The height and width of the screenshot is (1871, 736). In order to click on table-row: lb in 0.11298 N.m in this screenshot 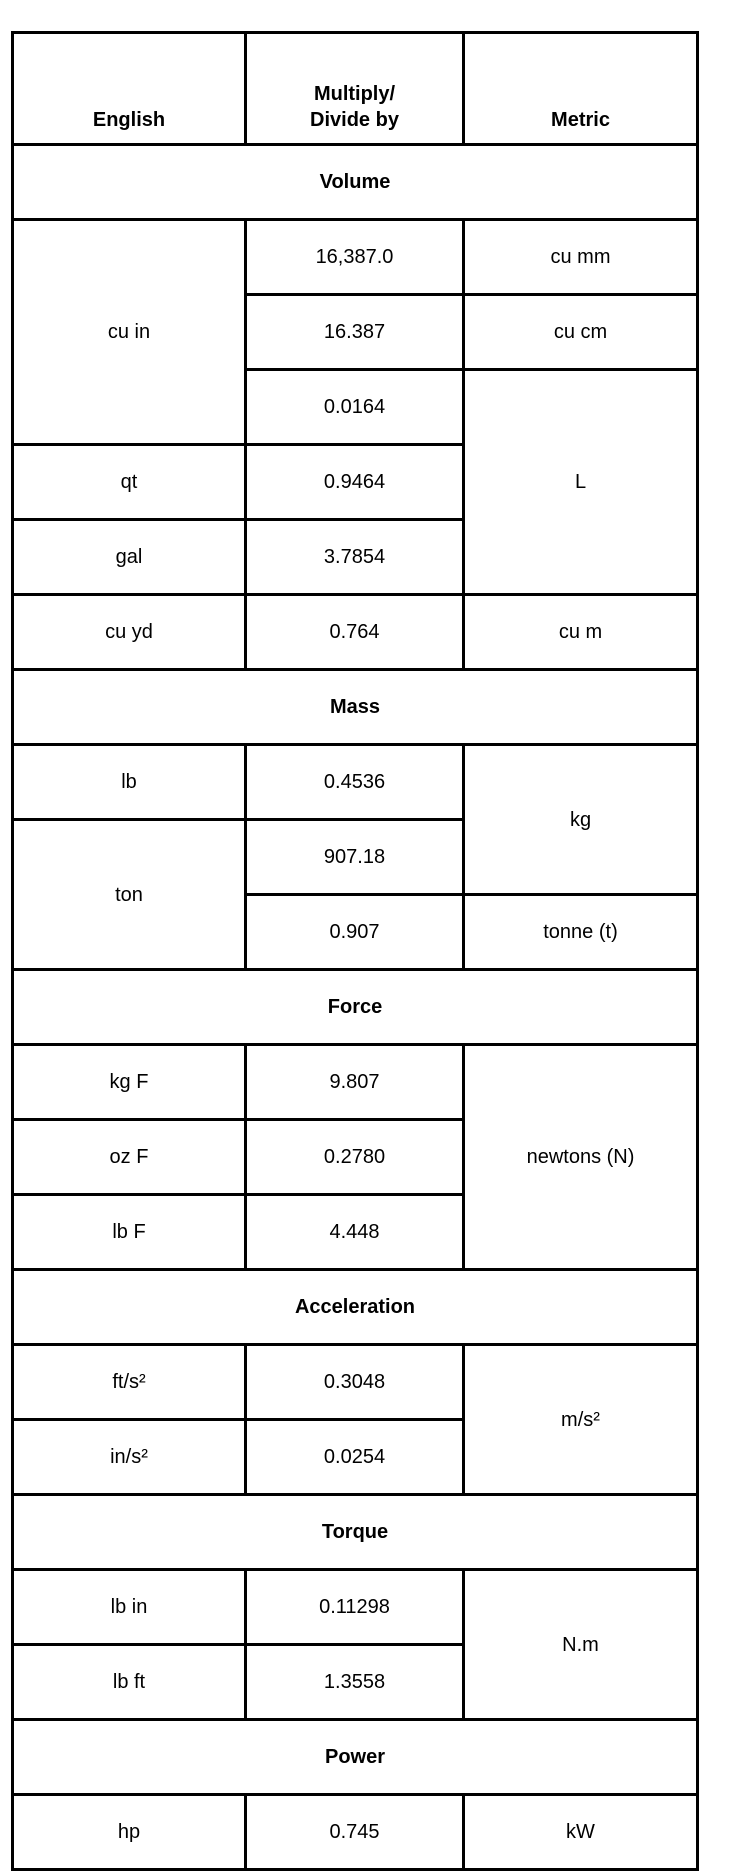, I will do `click(355, 1644)`.